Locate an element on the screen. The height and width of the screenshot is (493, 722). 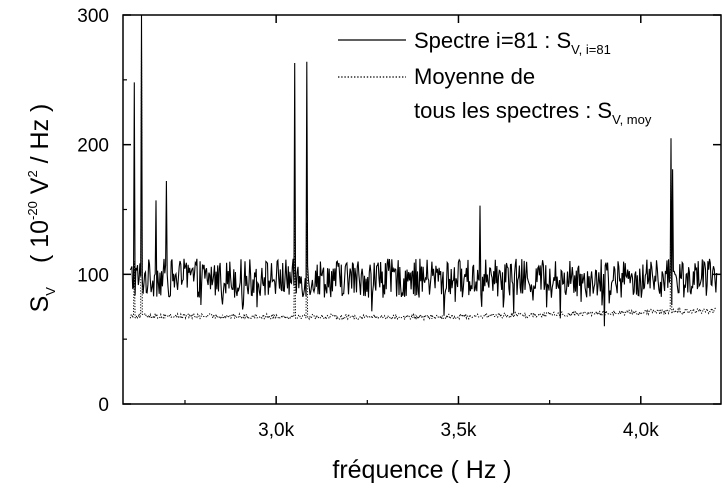
legend-label-moyenne-line1: Moyenne de is located at coordinates (474, 76).